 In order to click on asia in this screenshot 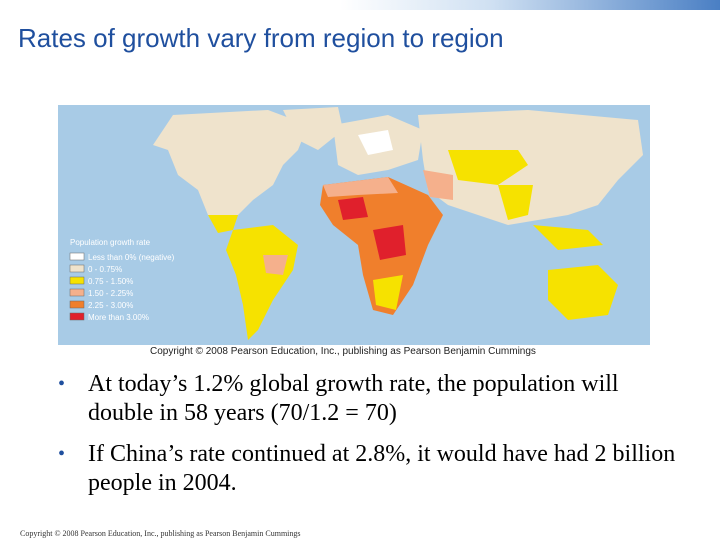, I will do `click(530, 167)`.